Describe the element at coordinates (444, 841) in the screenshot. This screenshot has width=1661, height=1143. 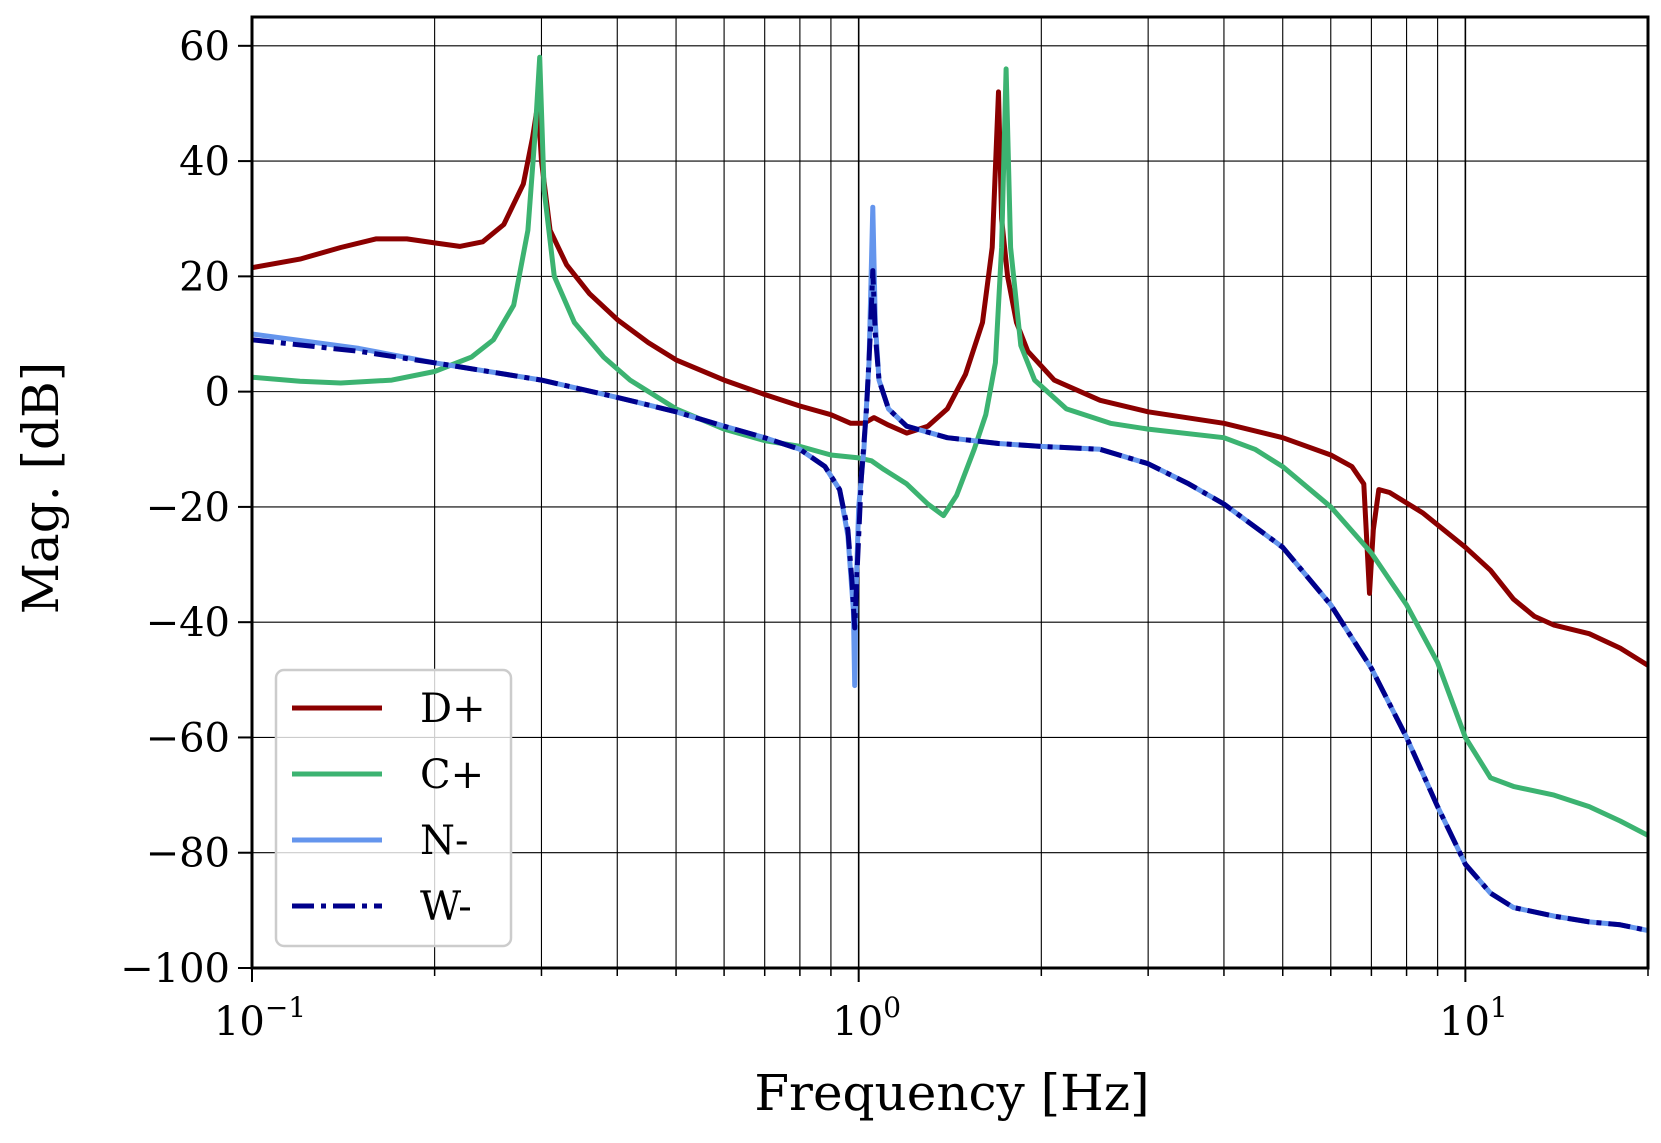
I see `legend-label: N-` at that location.